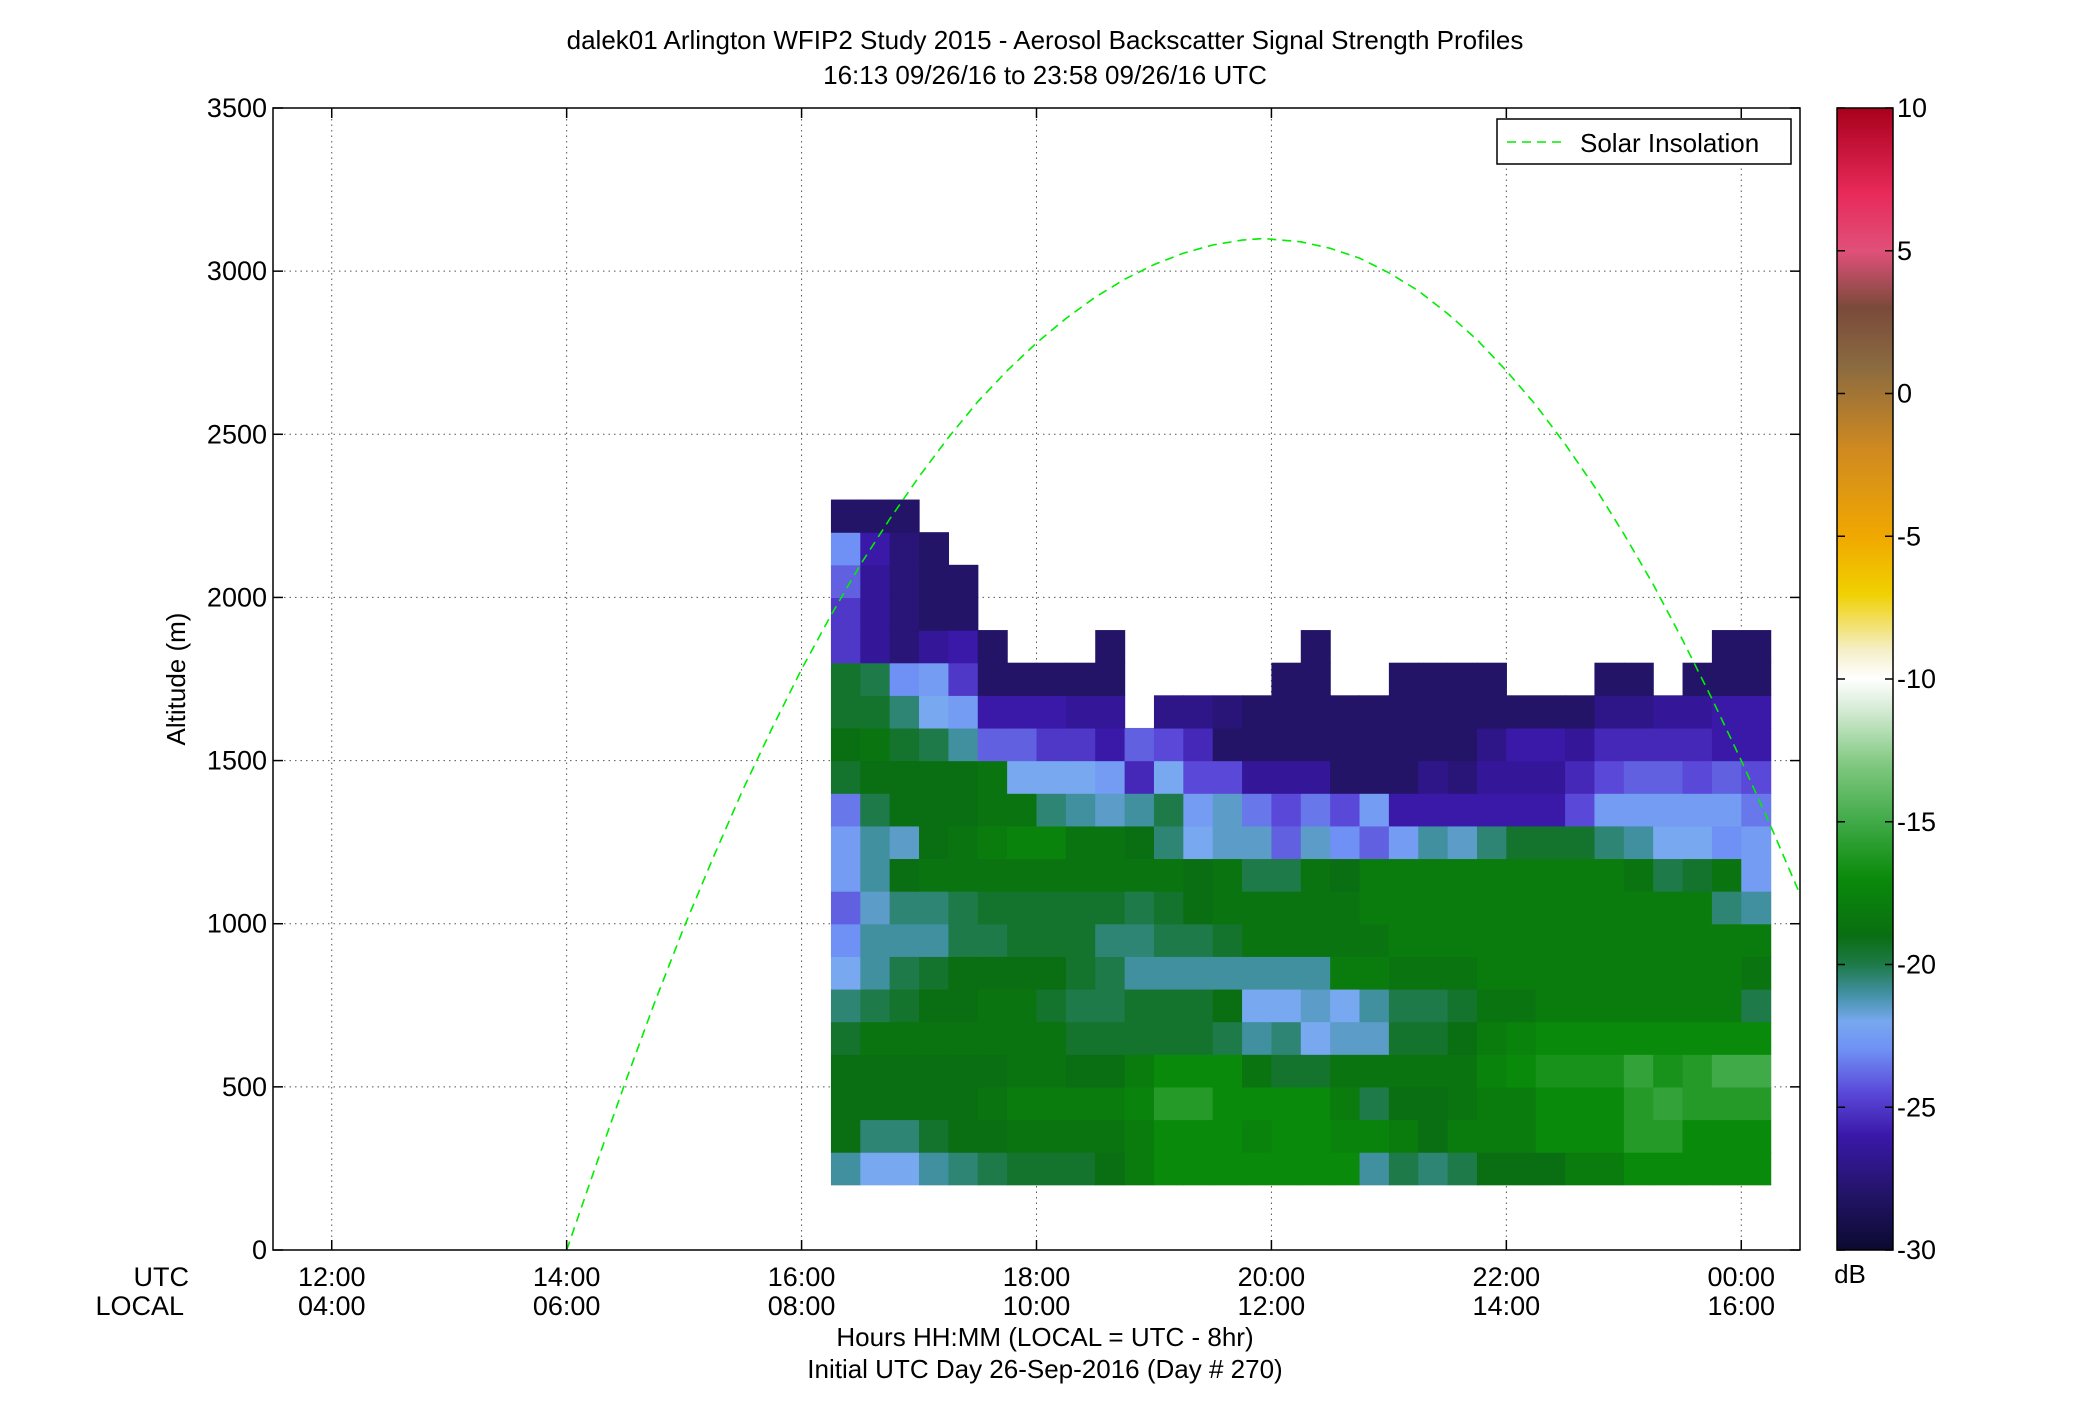 The width and height of the screenshot is (2098, 1425). Describe the element at coordinates (1507, 1306) in the screenshot. I see `x-tick-label-local: 14:00` at that location.